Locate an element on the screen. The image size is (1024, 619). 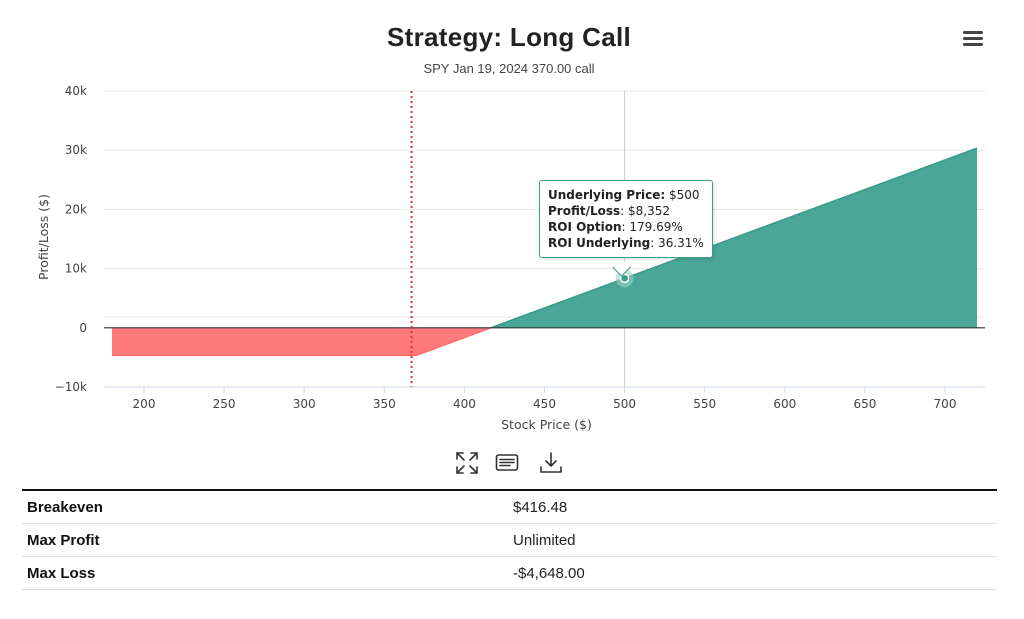
tooltip-roi-underlying-label: ROI Underlying is located at coordinates (599, 243).